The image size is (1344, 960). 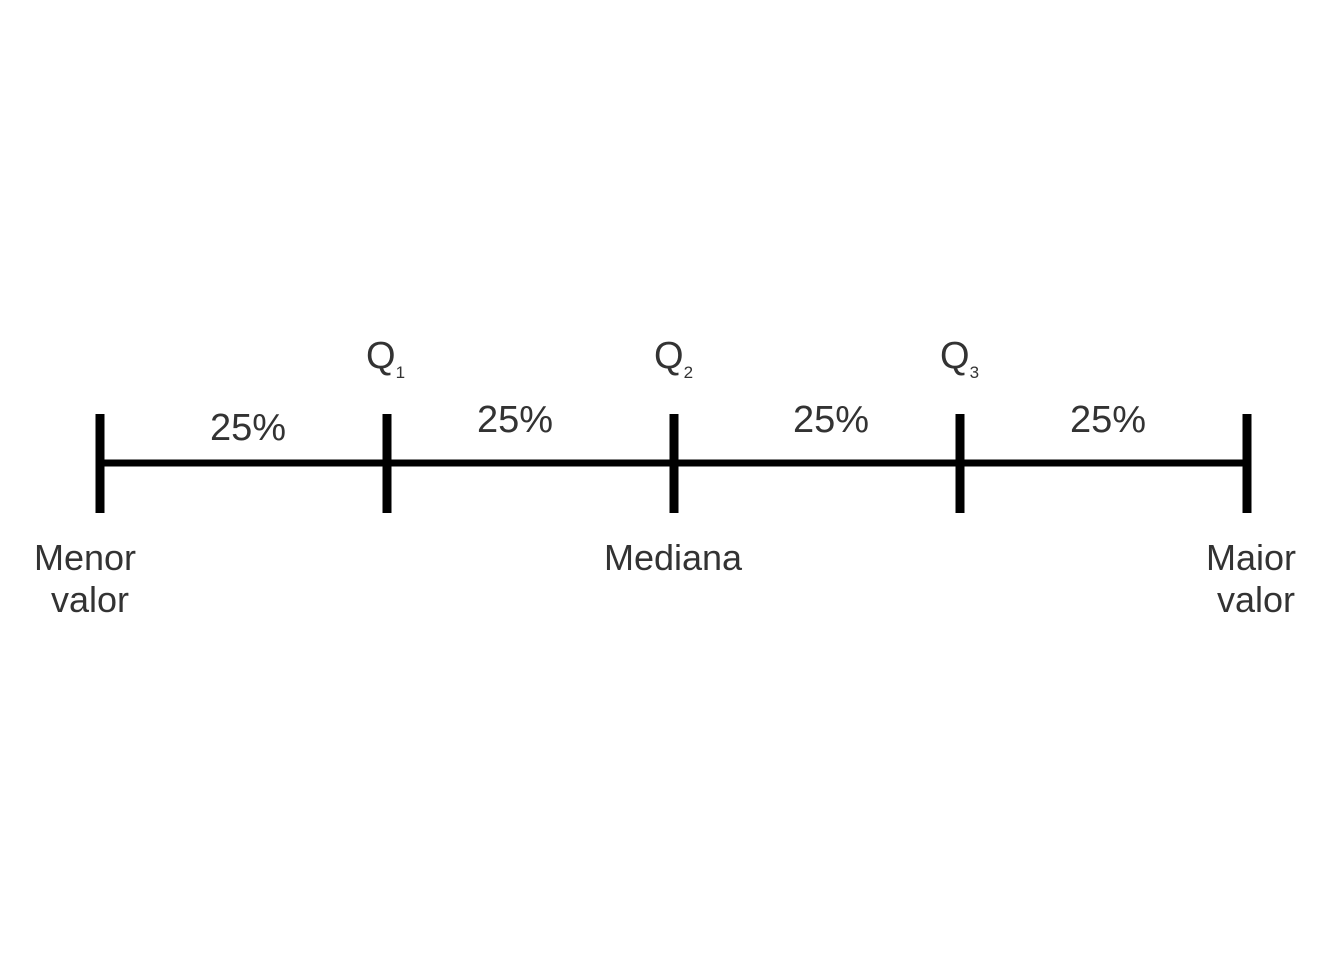 I want to click on q3-label: Q3, so click(x=959, y=358).